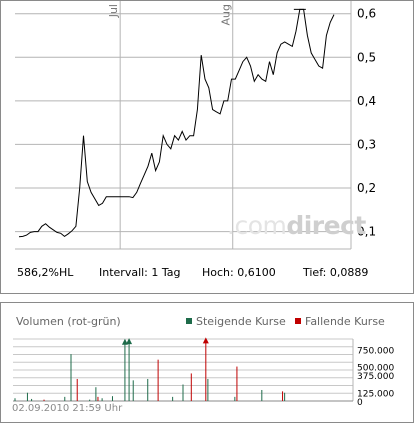  What do you see at coordinates (239, 272) in the screenshot?
I see `high-stat: Hoch: 0,6100` at bounding box center [239, 272].